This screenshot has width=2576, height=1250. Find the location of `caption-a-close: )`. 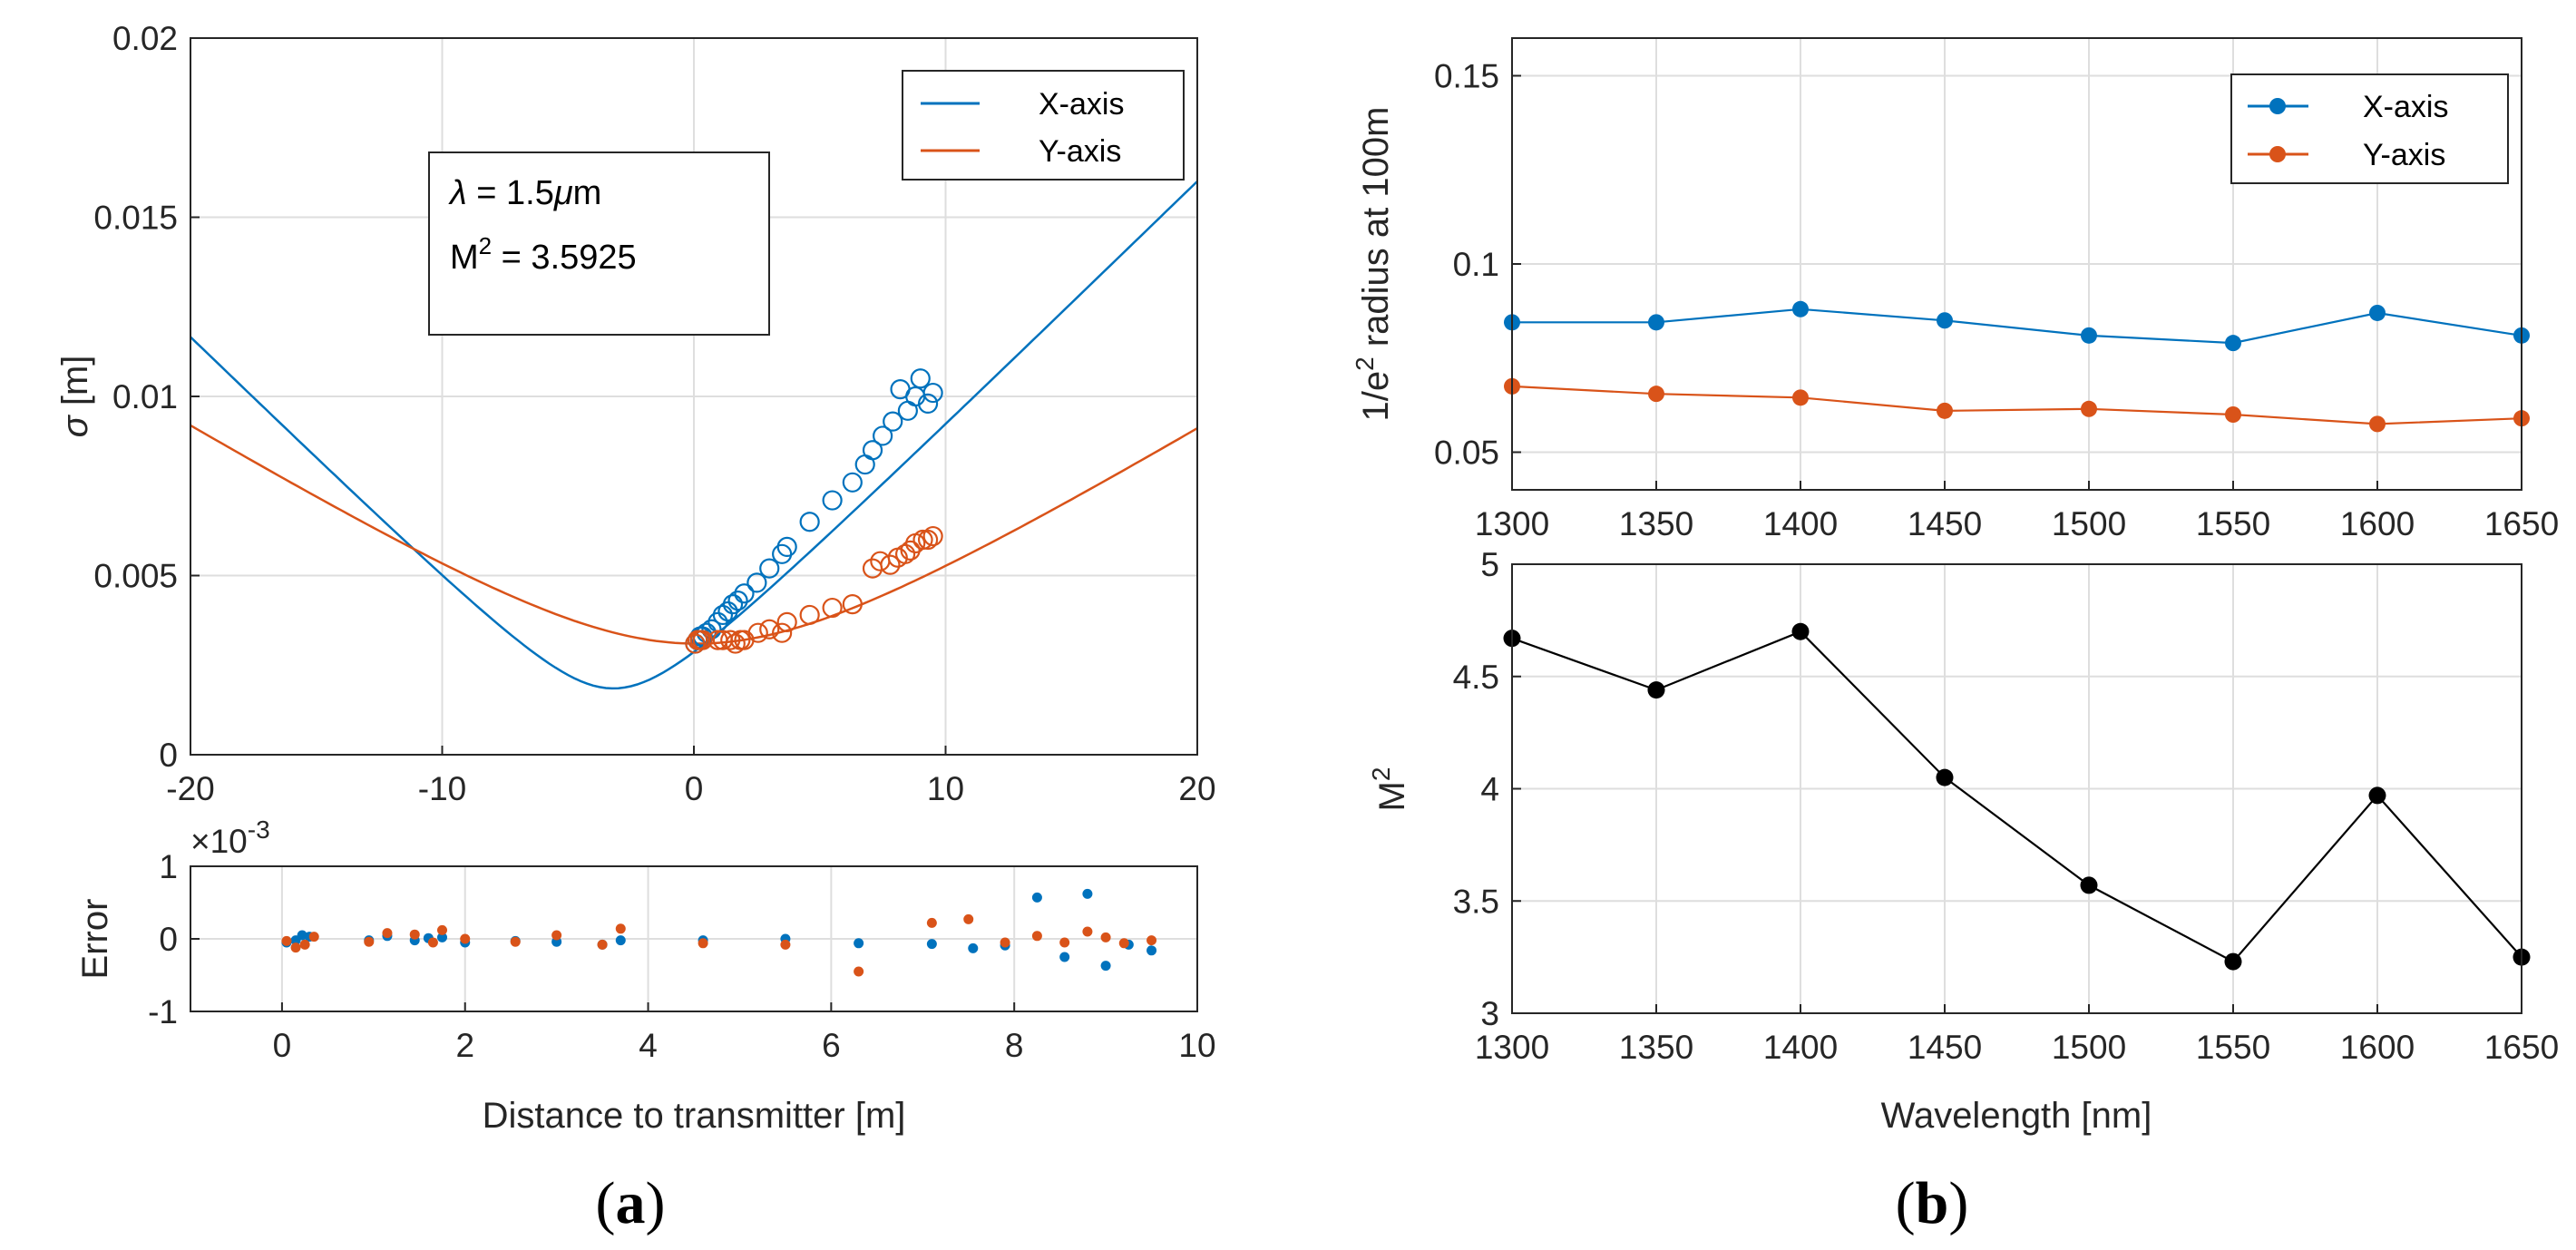

caption-a-close: ) is located at coordinates (656, 1203).